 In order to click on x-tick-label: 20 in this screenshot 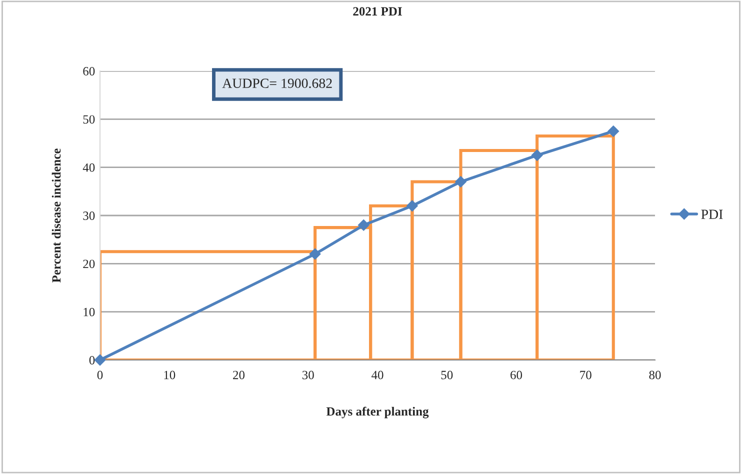, I will do `click(239, 375)`.